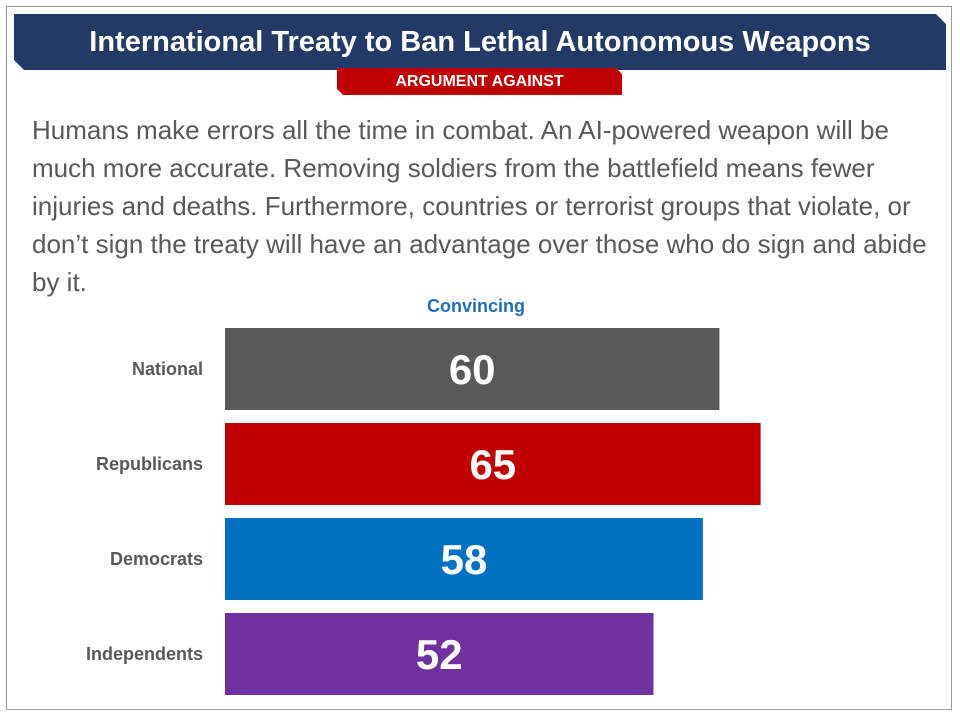  I want to click on value-label-democrats: 58, so click(464, 559).